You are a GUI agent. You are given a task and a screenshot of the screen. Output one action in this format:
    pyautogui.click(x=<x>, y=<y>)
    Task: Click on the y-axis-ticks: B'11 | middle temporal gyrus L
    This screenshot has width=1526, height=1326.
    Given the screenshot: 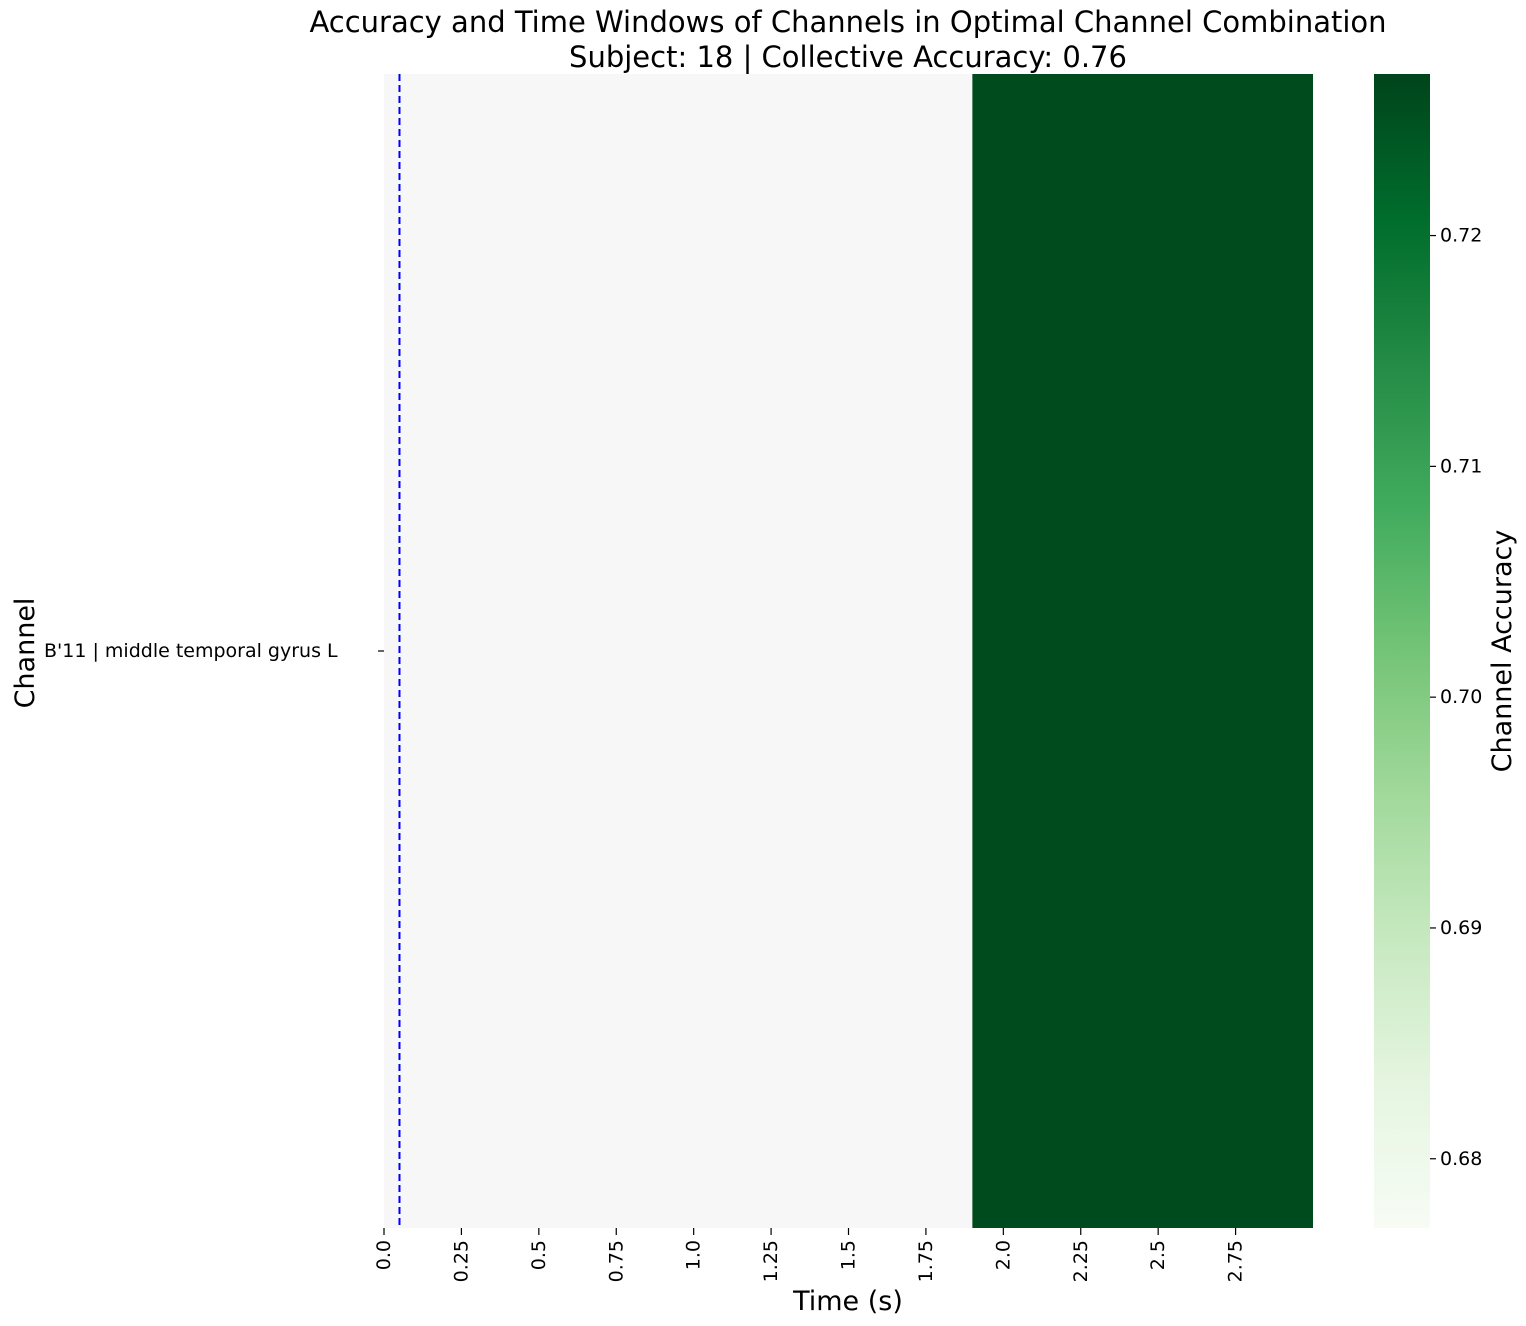 What is the action you would take?
    pyautogui.click(x=214, y=651)
    